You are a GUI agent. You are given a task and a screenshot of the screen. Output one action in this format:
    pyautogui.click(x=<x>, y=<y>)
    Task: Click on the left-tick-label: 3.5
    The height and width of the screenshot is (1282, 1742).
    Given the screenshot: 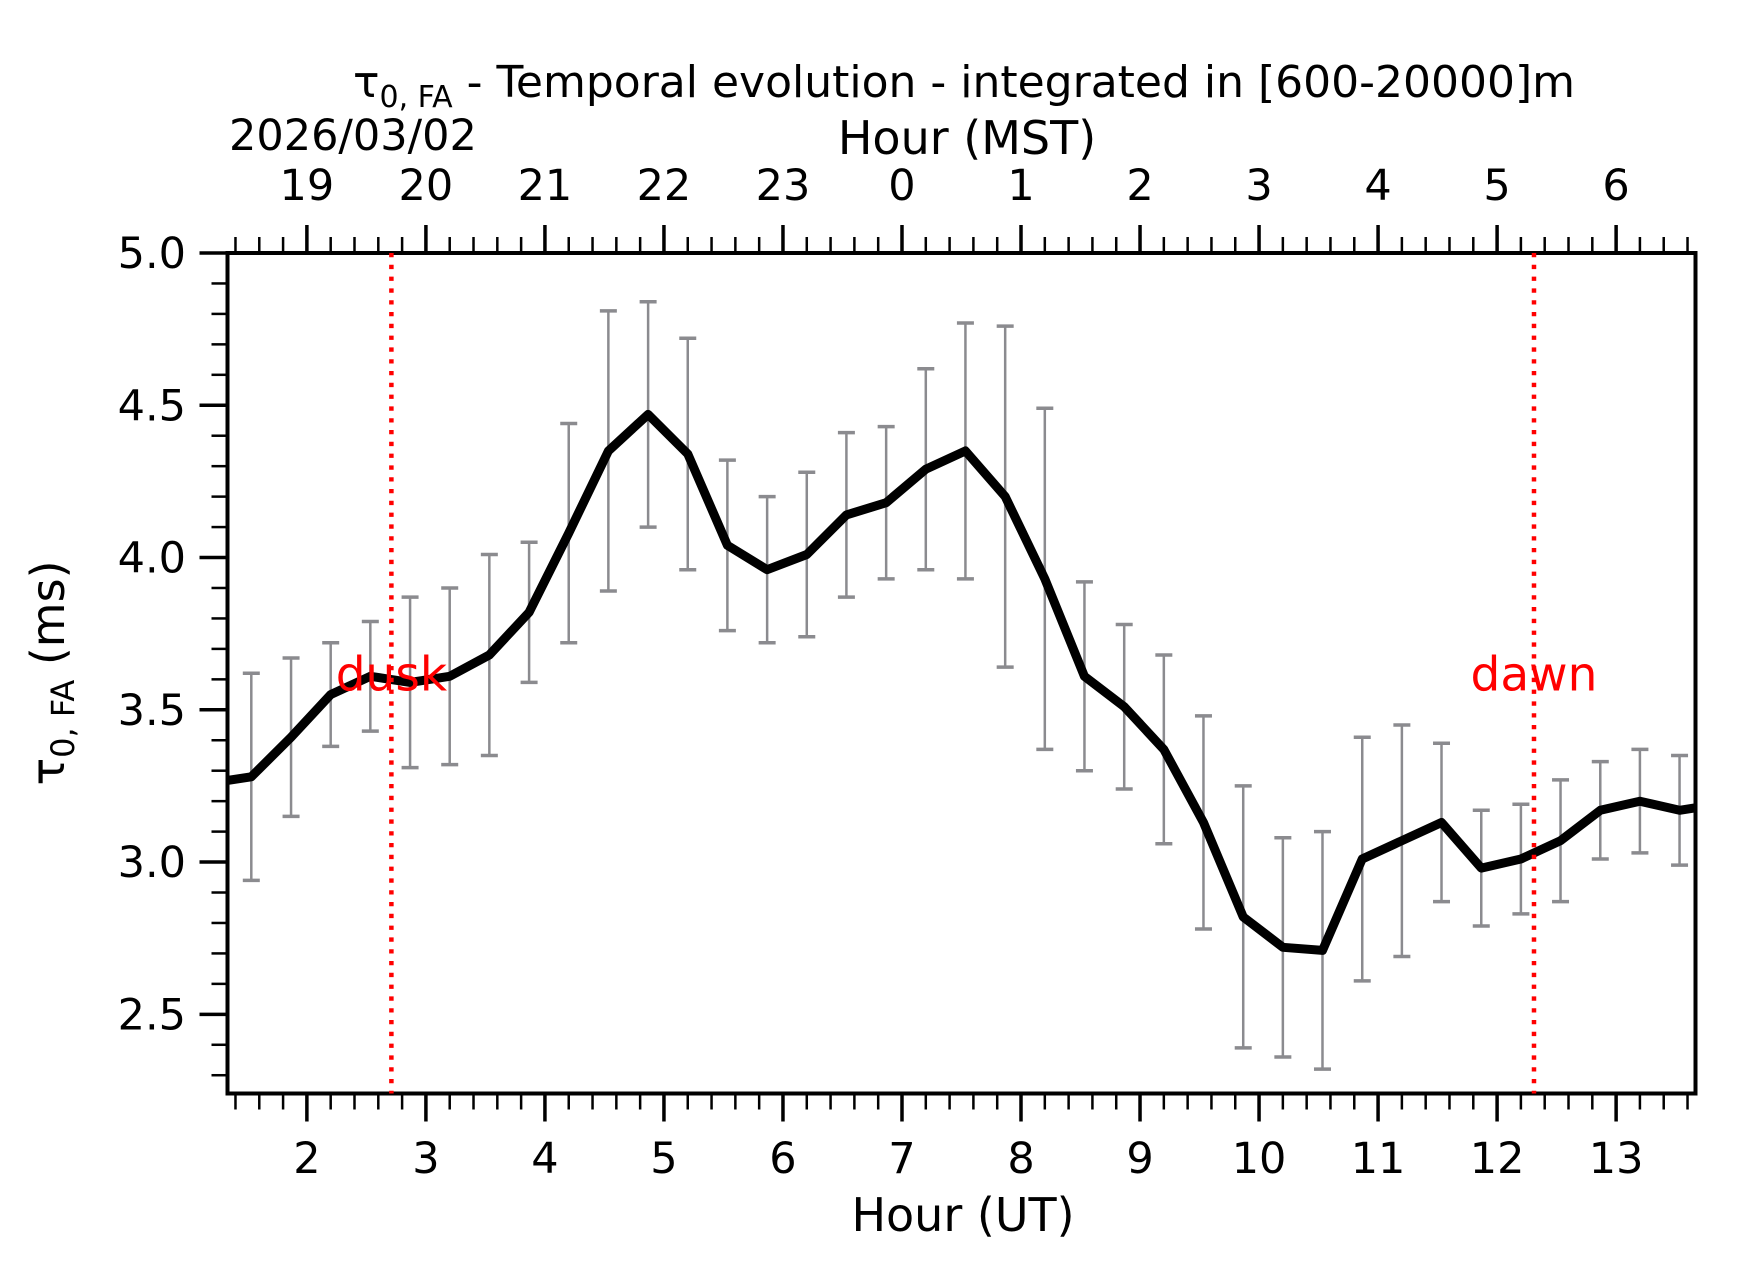 What is the action you would take?
    pyautogui.click(x=152, y=711)
    